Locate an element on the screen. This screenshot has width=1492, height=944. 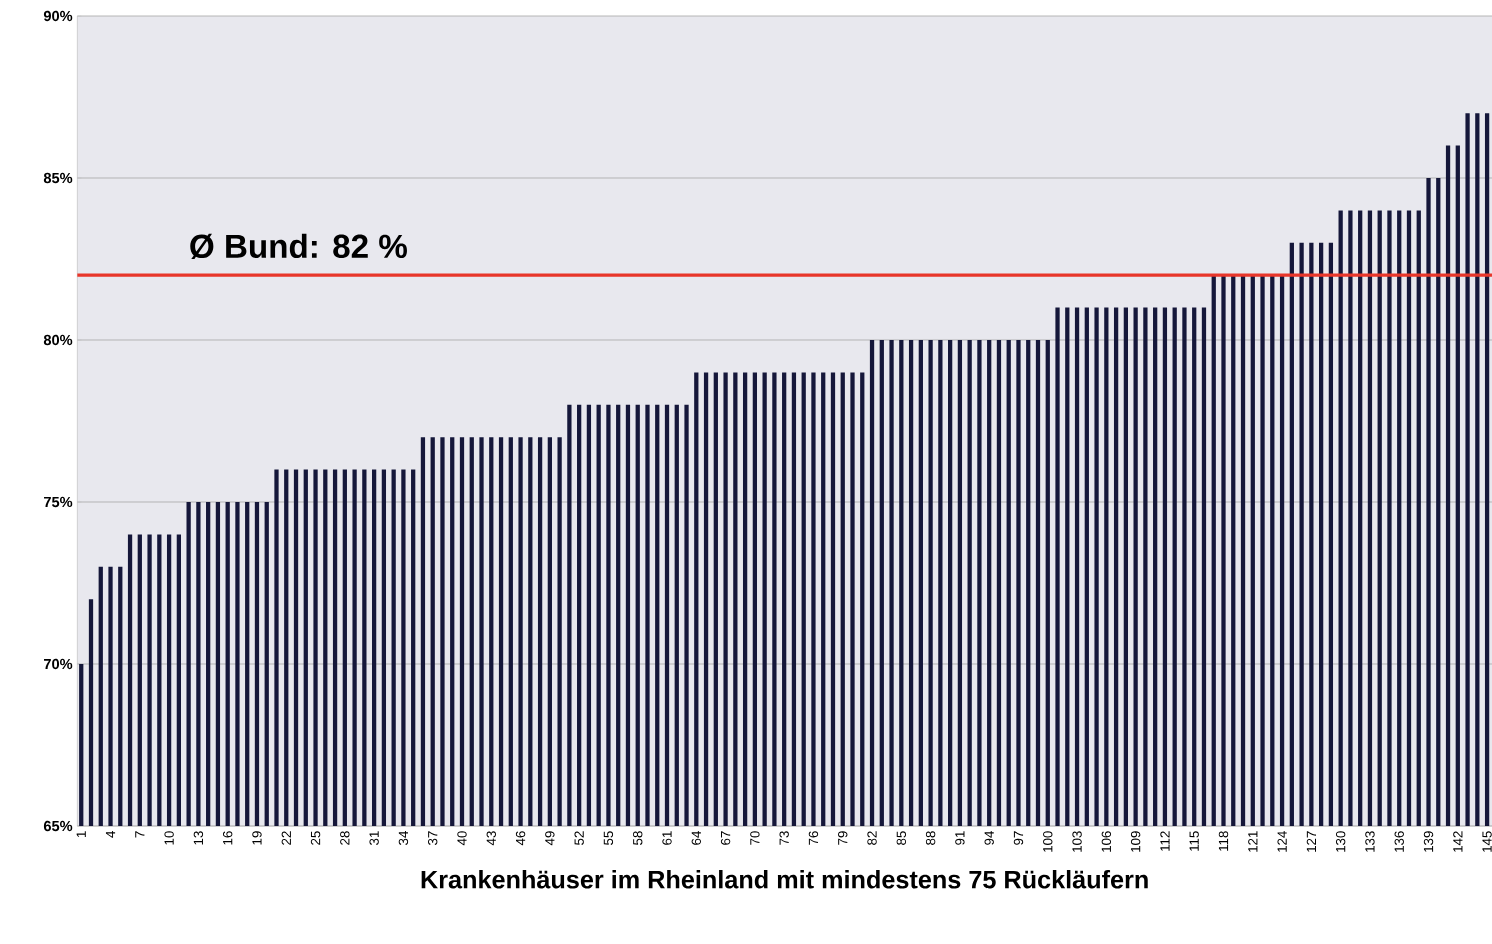
x-tick-label: 121 is located at coordinates (1253, 841).